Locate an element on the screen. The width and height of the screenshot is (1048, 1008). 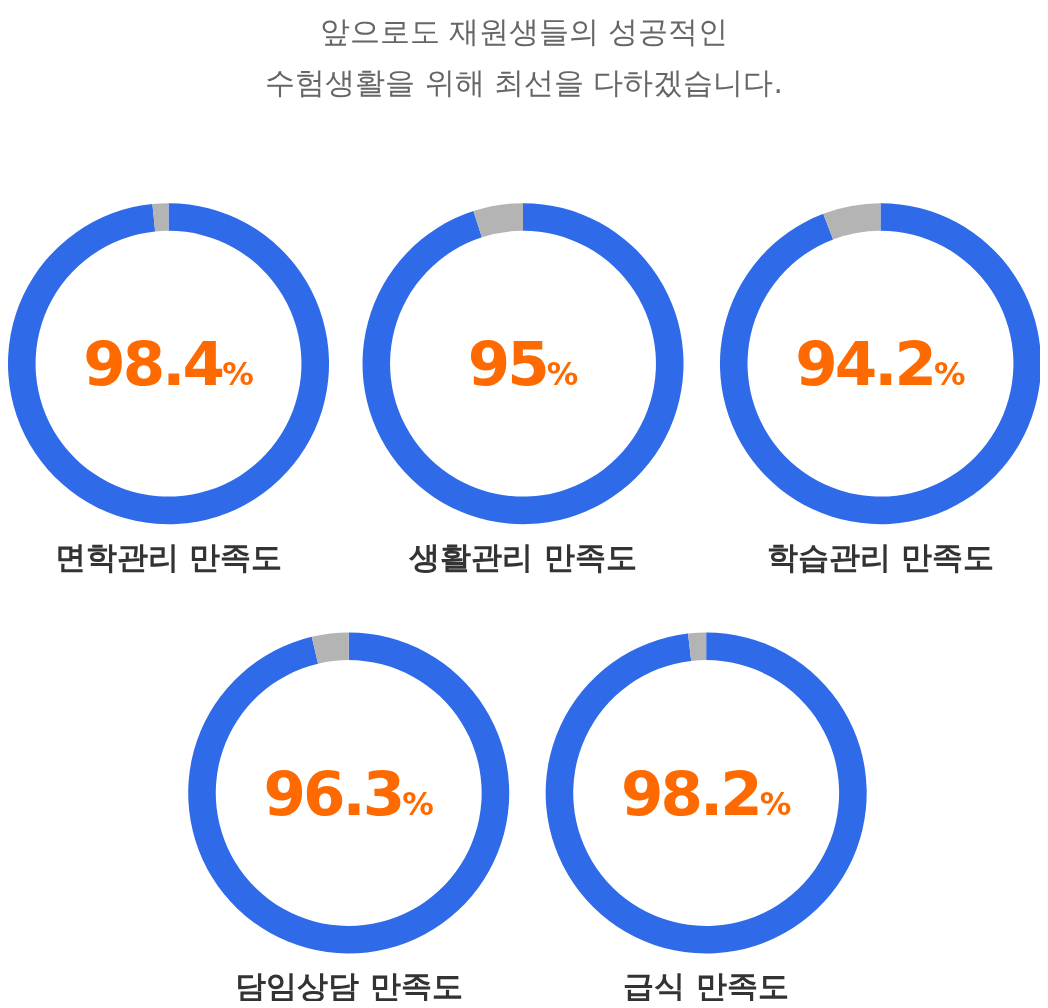
text: 앞으로도 재원생들의 성공적인 수험생활을 위해 최선을 다하겠습니다. is located at coordinates (524, 57).